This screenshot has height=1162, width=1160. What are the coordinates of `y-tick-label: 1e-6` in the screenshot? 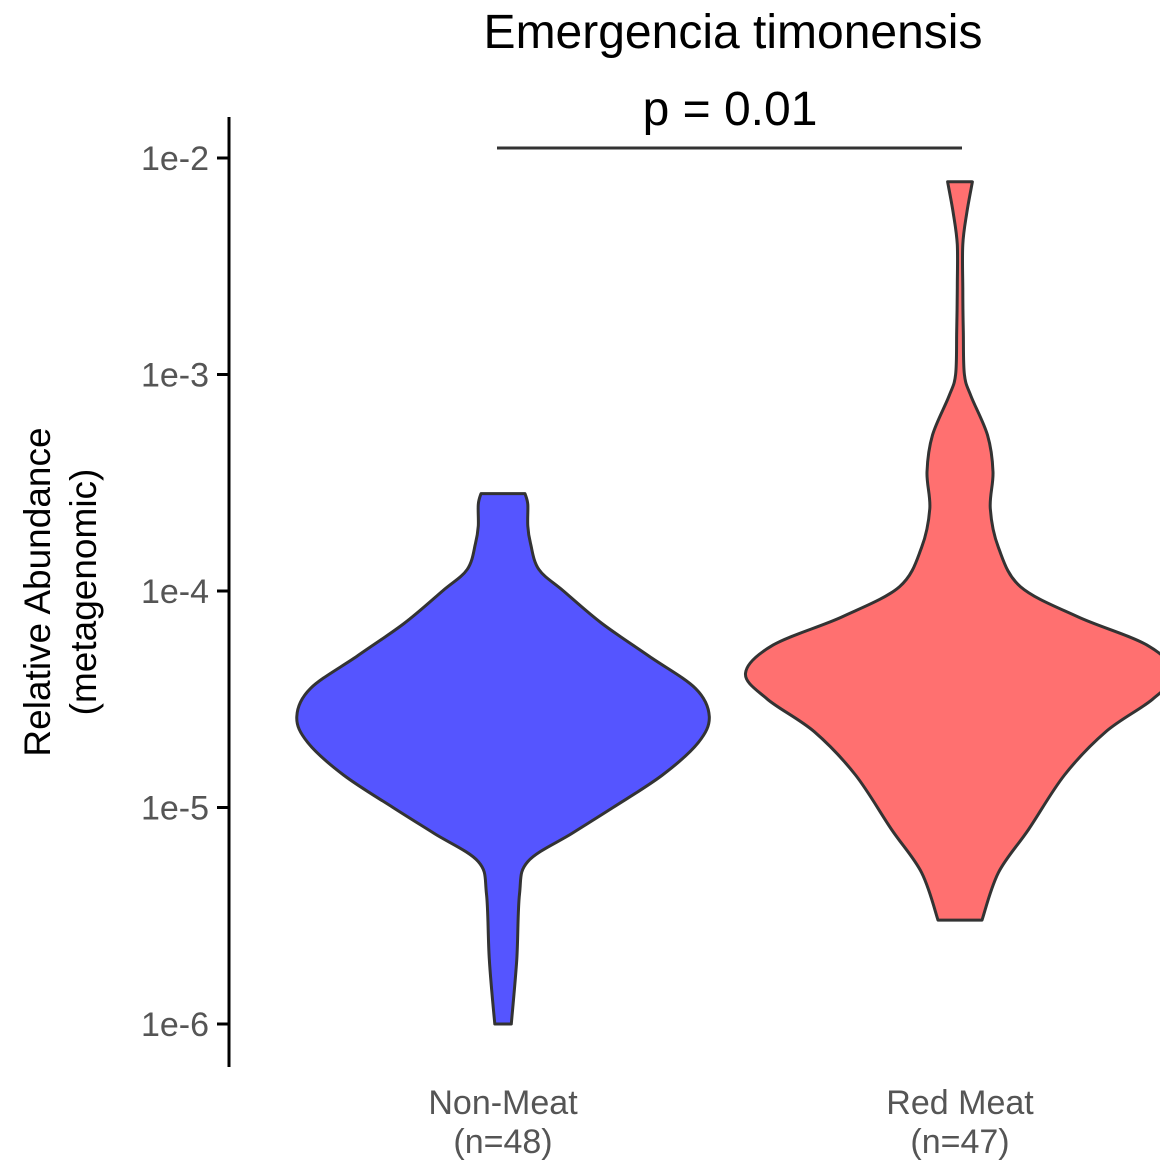 It's located at (175, 1025).